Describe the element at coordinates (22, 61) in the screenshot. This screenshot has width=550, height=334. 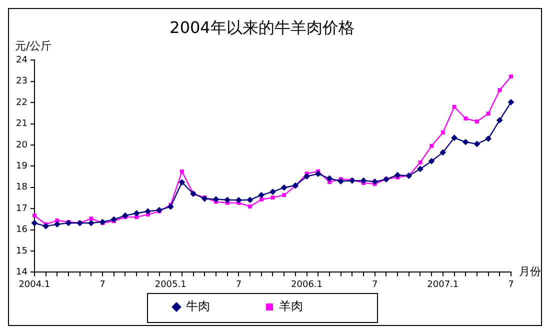
I see `y-tick-label: 24` at that location.